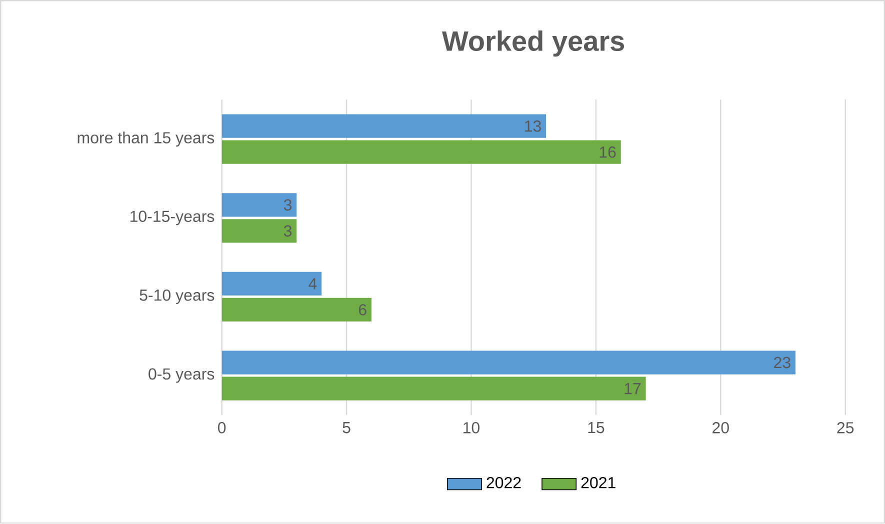  Describe the element at coordinates (596, 428) in the screenshot. I see `x-tick-label: 15` at that location.